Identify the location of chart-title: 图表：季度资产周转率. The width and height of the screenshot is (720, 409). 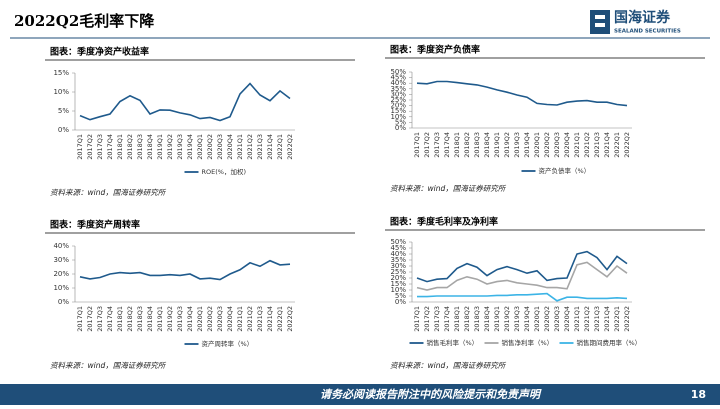
(95, 225).